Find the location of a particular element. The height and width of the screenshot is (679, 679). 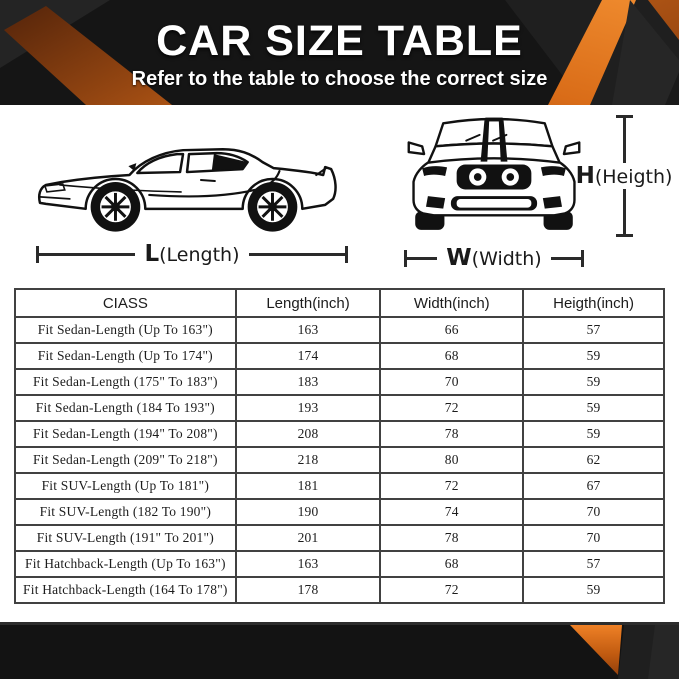

width-cell: 70 is located at coordinates (452, 382).